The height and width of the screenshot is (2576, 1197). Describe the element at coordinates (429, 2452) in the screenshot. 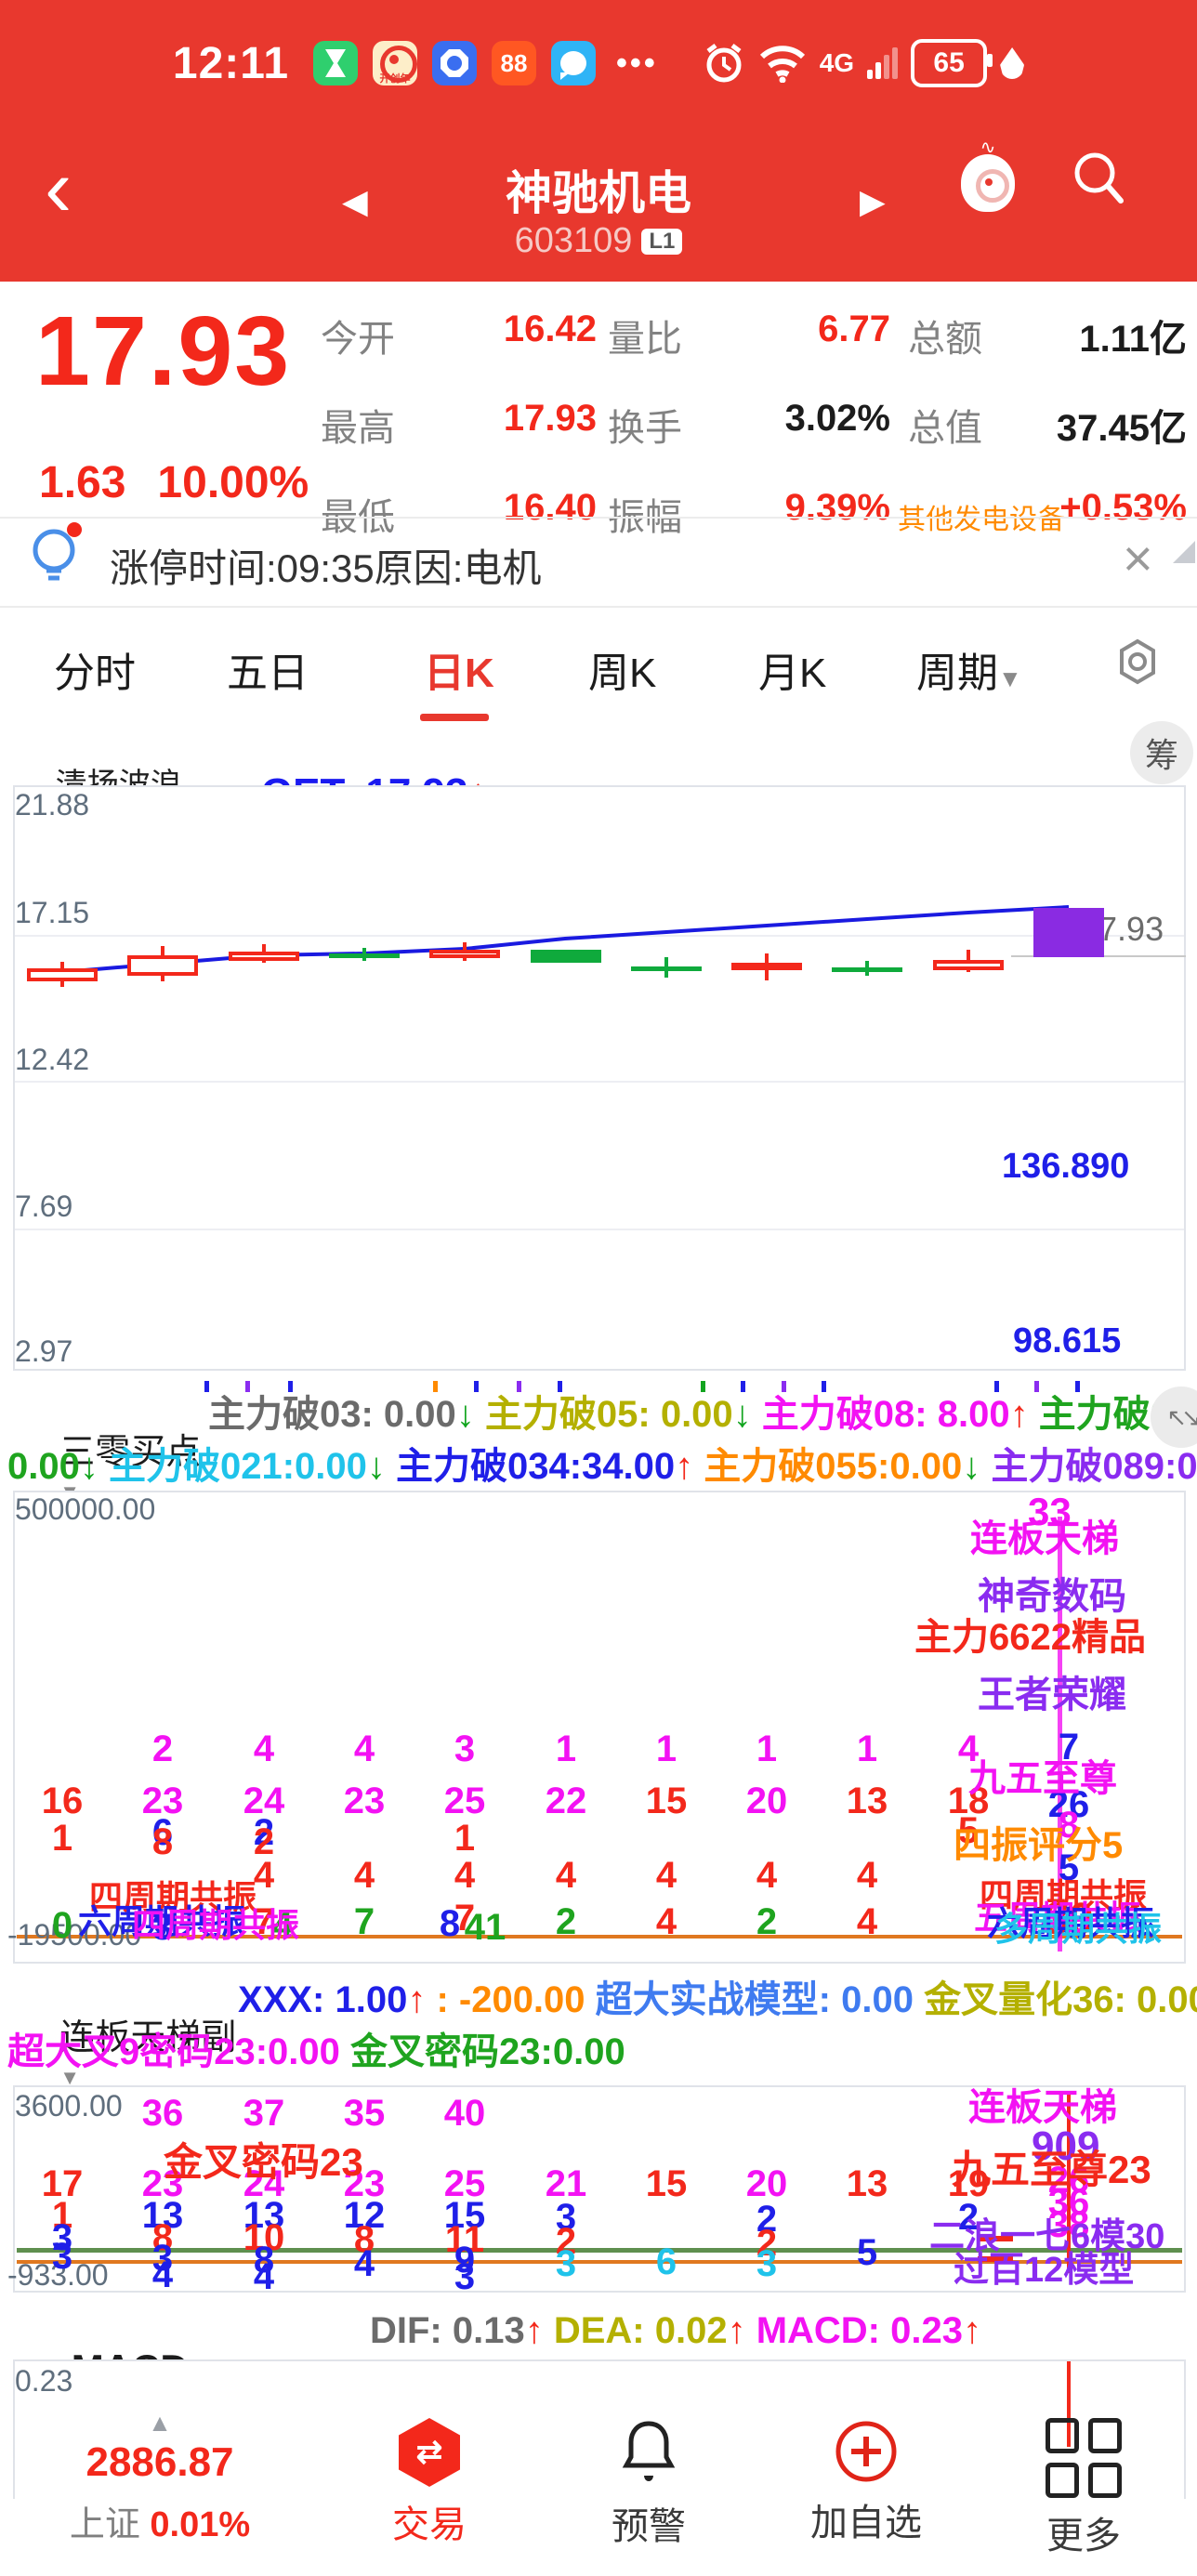

I see `trade-icon: ⇄` at that location.